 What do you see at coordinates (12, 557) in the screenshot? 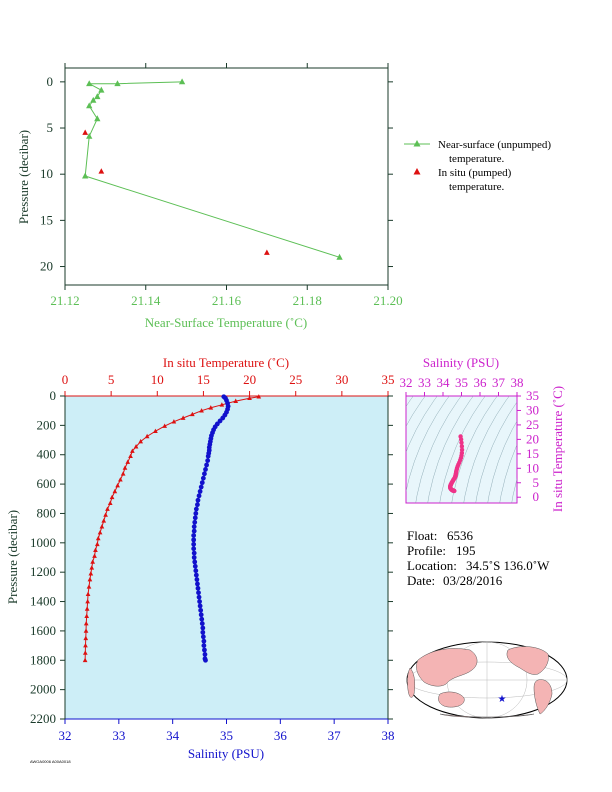
I see `profile-ylabel: Pressure (decibar)` at bounding box center [12, 557].